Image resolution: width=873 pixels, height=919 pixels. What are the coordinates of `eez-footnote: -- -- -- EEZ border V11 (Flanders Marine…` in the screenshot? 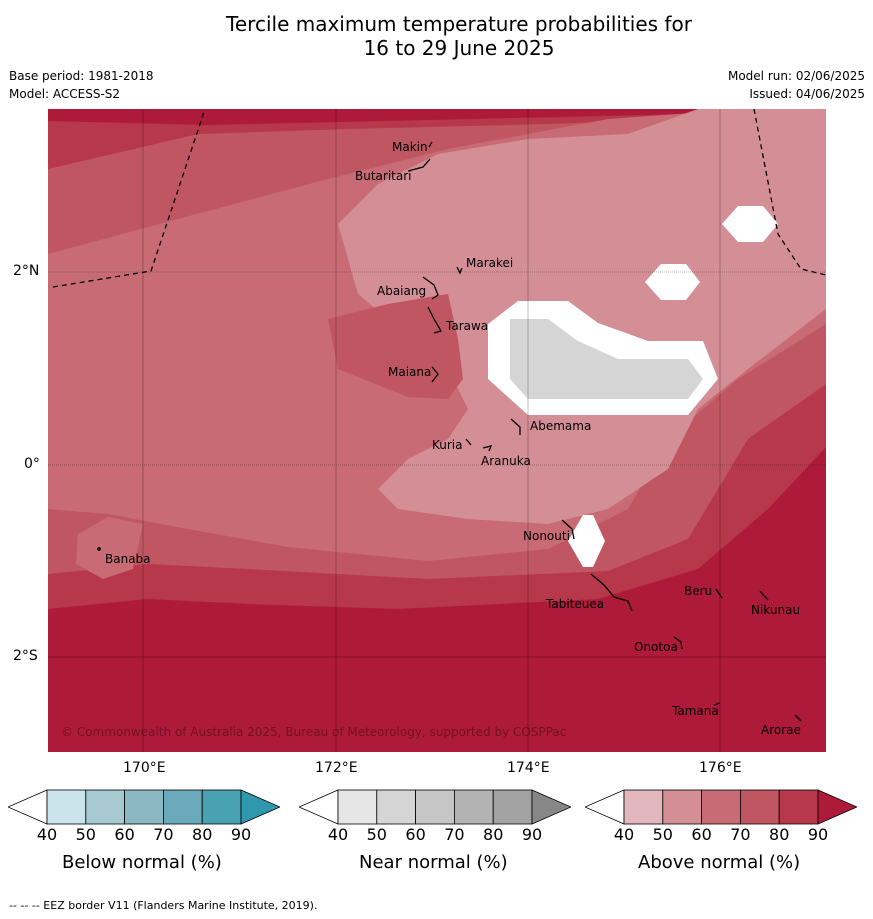 It's located at (163, 905).